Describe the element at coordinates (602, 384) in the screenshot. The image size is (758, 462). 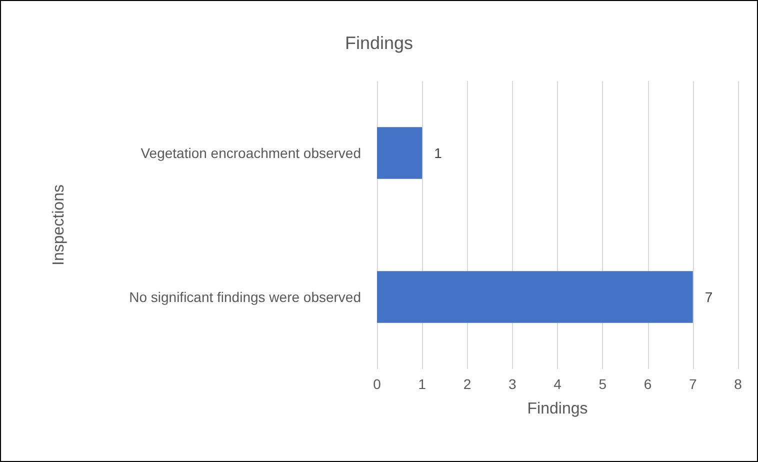
I see `x-tick-label: 5` at that location.